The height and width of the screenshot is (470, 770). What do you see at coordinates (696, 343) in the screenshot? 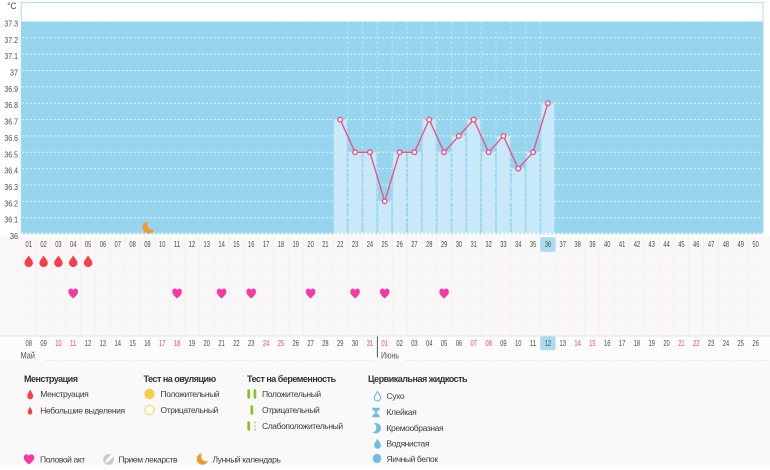
I see `svg-text: 22` at bounding box center [696, 343].